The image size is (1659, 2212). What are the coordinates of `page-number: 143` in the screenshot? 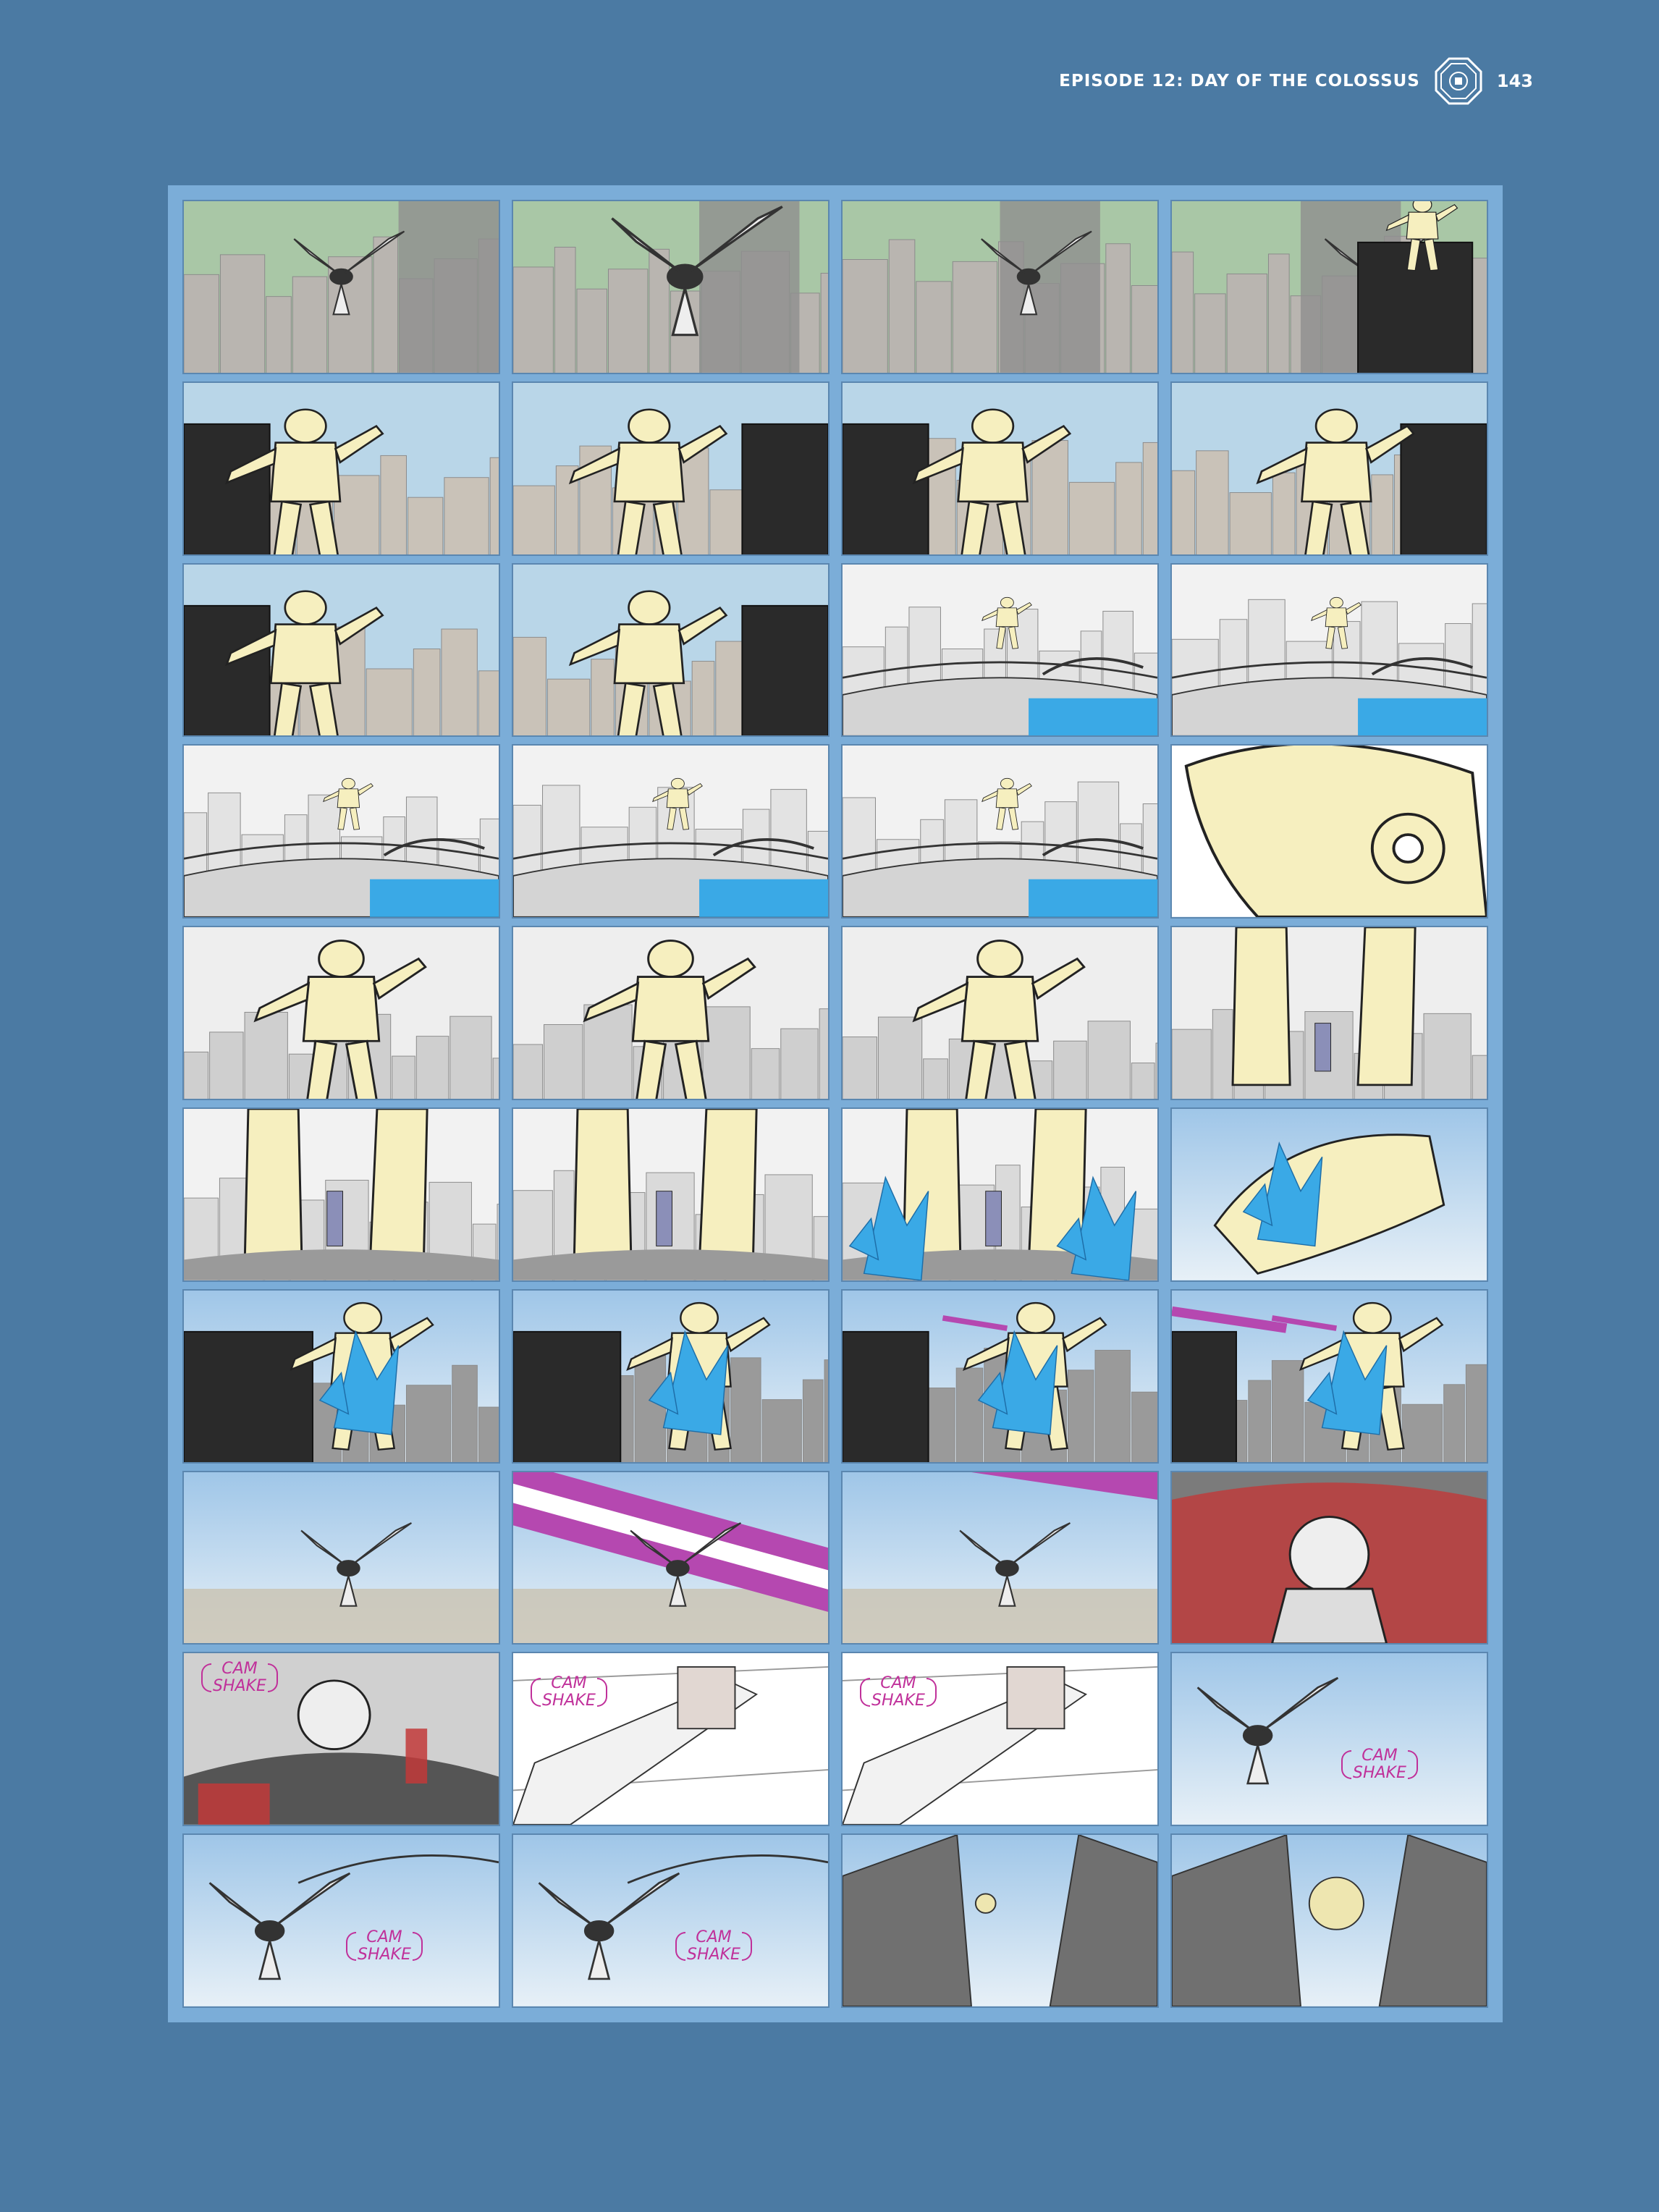 It's located at (1515, 81).